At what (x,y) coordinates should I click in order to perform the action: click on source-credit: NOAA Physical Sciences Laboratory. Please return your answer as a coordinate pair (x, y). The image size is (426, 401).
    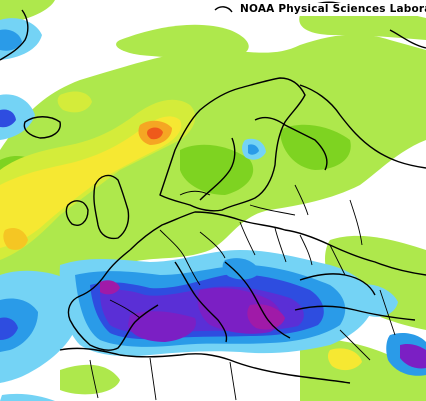
    Looking at the image, I should click on (331, 9).